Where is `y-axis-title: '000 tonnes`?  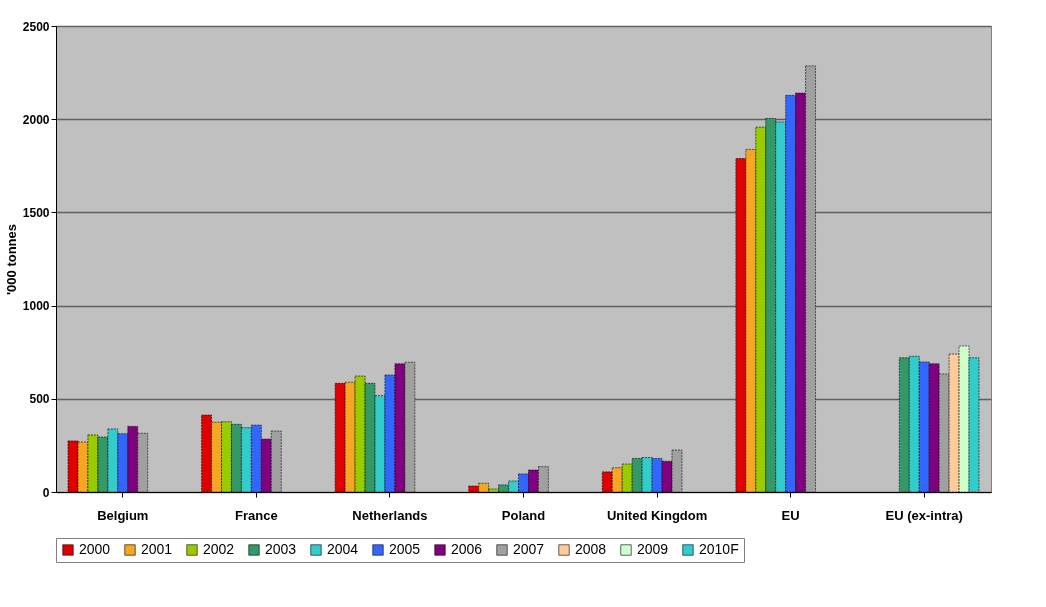 y-axis-title: '000 tonnes is located at coordinates (11, 259).